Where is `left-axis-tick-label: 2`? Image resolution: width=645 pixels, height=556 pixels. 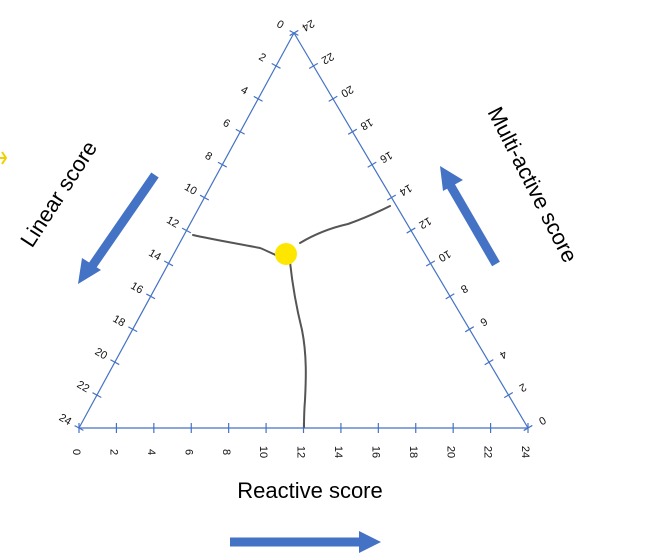
left-axis-tick-label: 2 is located at coordinates (261, 57).